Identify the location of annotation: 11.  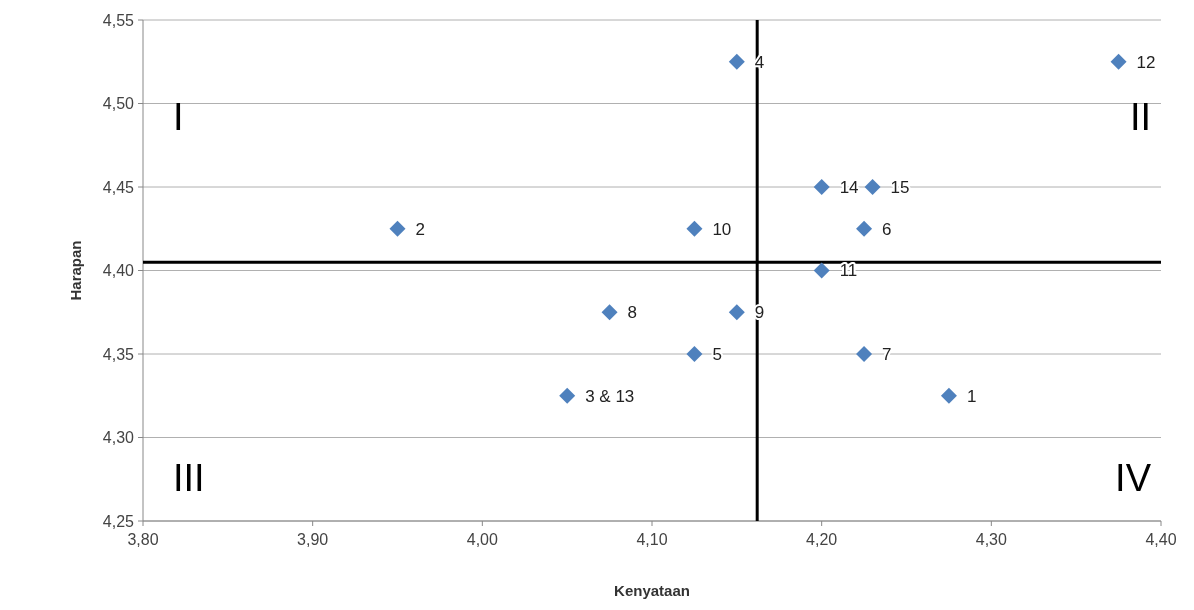
(848, 271).